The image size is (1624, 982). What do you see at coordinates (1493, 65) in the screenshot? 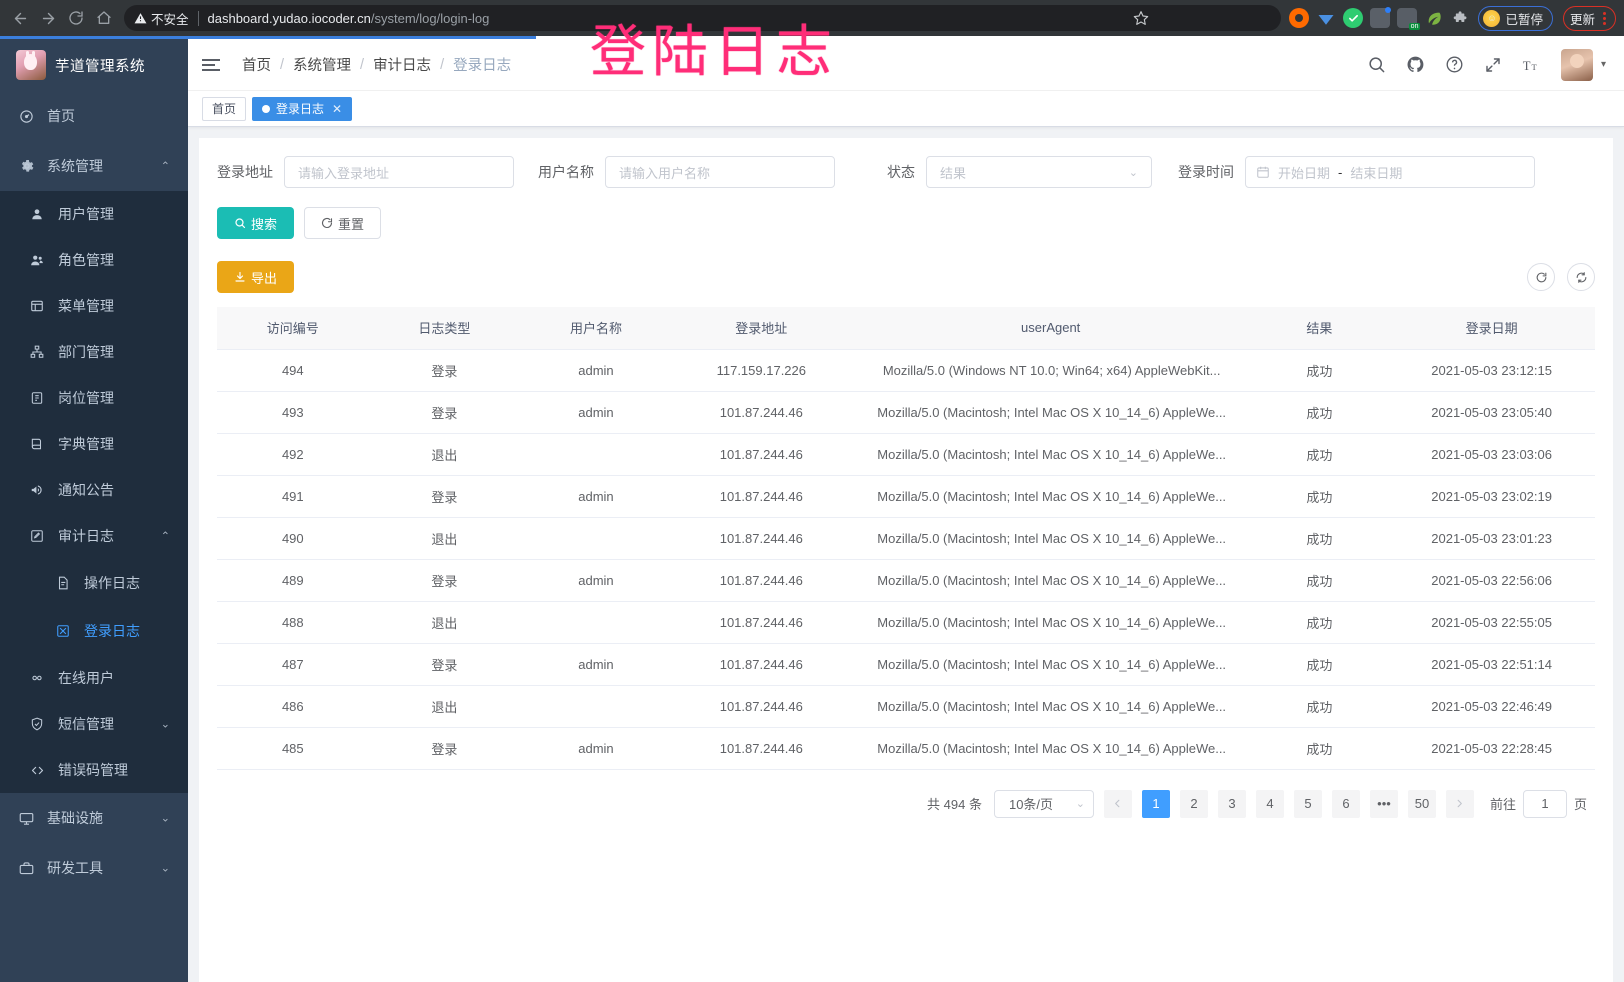
I see `fullscreen-icon` at bounding box center [1493, 65].